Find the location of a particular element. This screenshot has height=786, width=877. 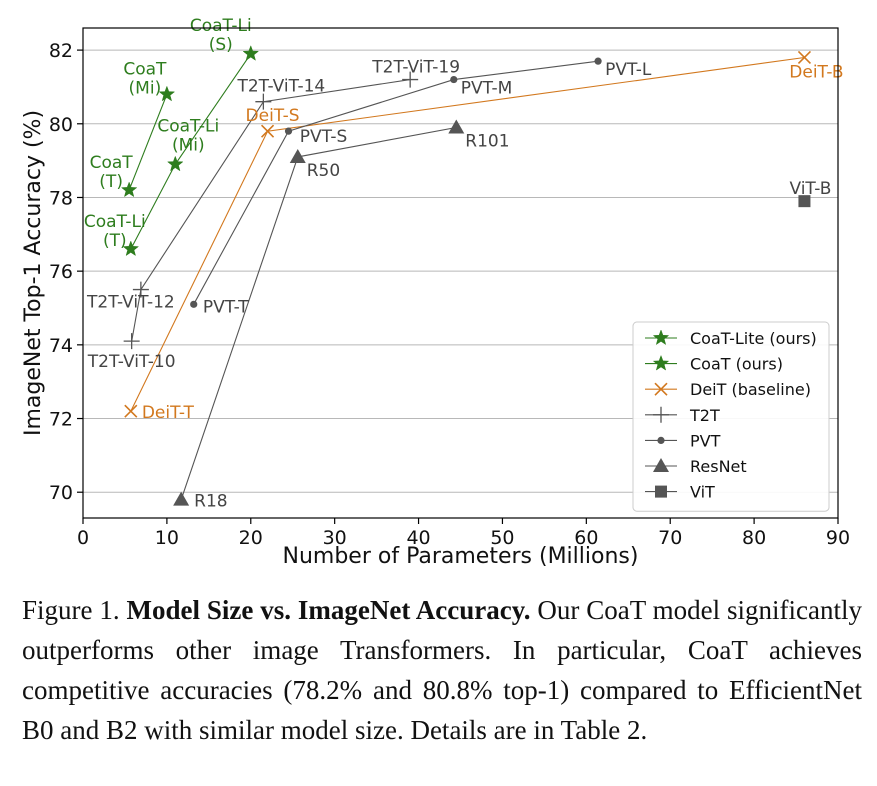

x-tick-label: 20 is located at coordinates (251, 538).